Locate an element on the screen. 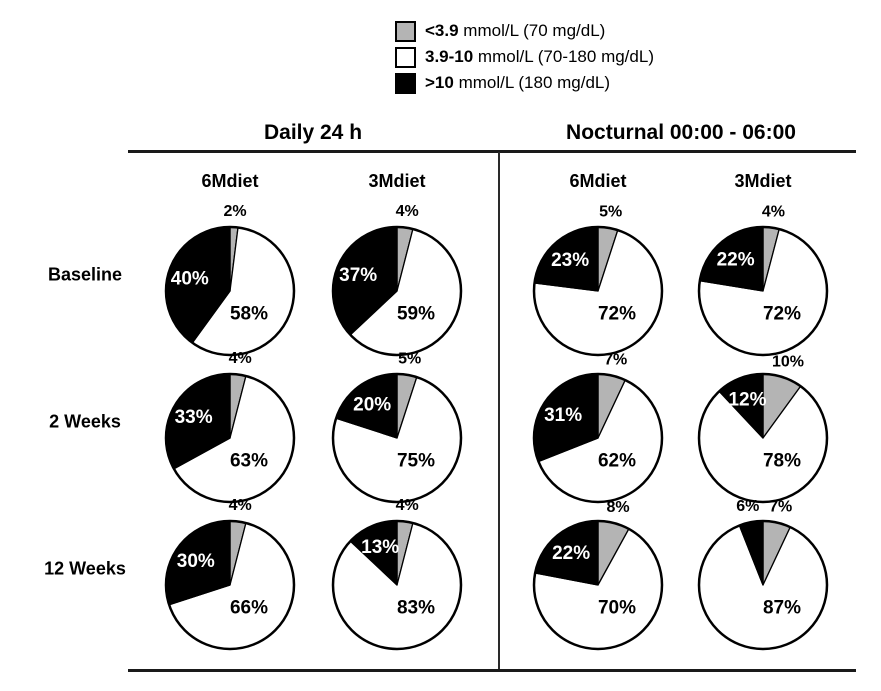 This screenshot has height=691, width=881. pie-chart: 8% 70% 22% is located at coordinates (598, 575).